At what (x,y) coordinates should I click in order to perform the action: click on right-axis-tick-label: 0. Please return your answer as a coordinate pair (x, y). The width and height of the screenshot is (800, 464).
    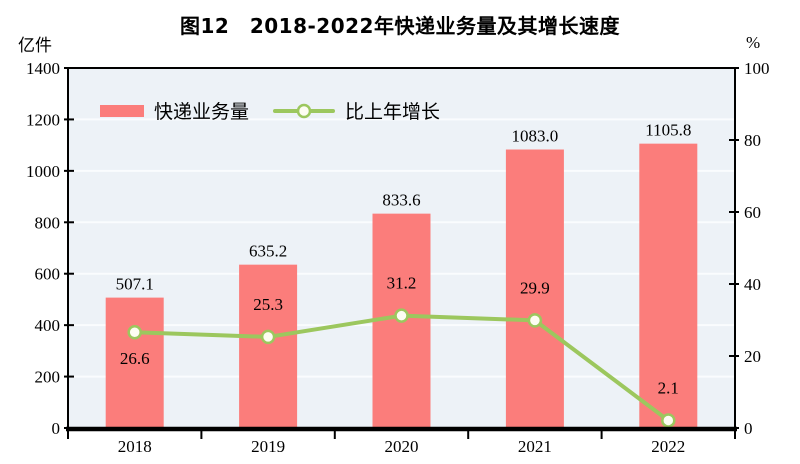
    Looking at the image, I should click on (748, 428).